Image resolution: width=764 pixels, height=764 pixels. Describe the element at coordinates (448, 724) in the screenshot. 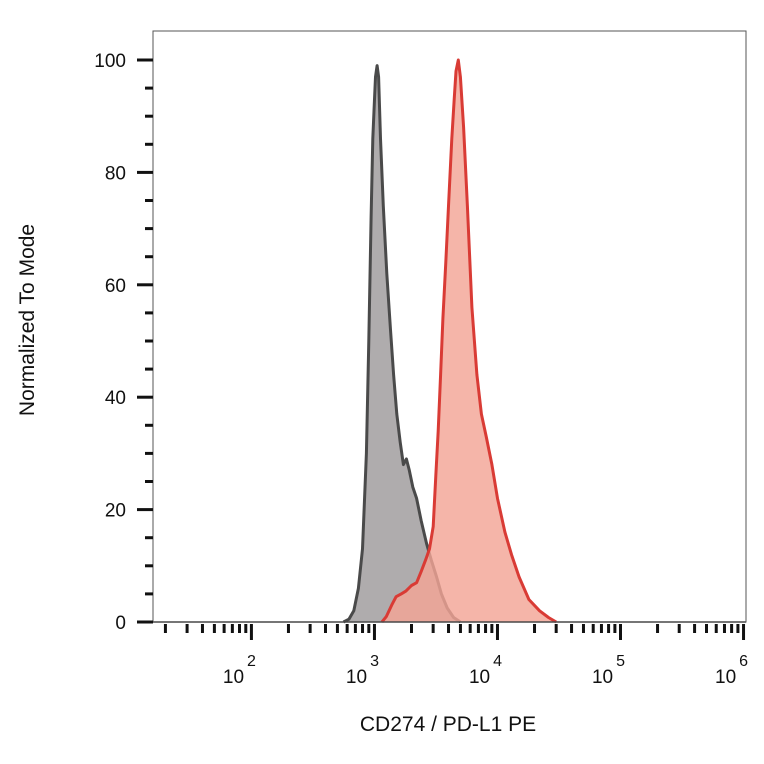

I see `x-axis-title: CD274 / PD-L1 PE` at that location.